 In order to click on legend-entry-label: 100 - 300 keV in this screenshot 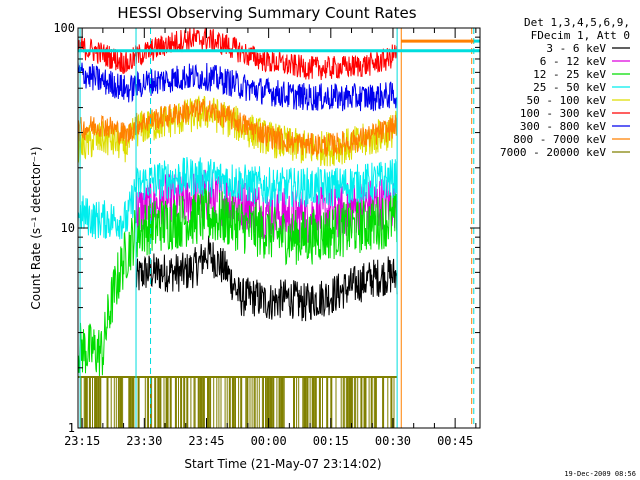, I will do `click(563, 113)`.